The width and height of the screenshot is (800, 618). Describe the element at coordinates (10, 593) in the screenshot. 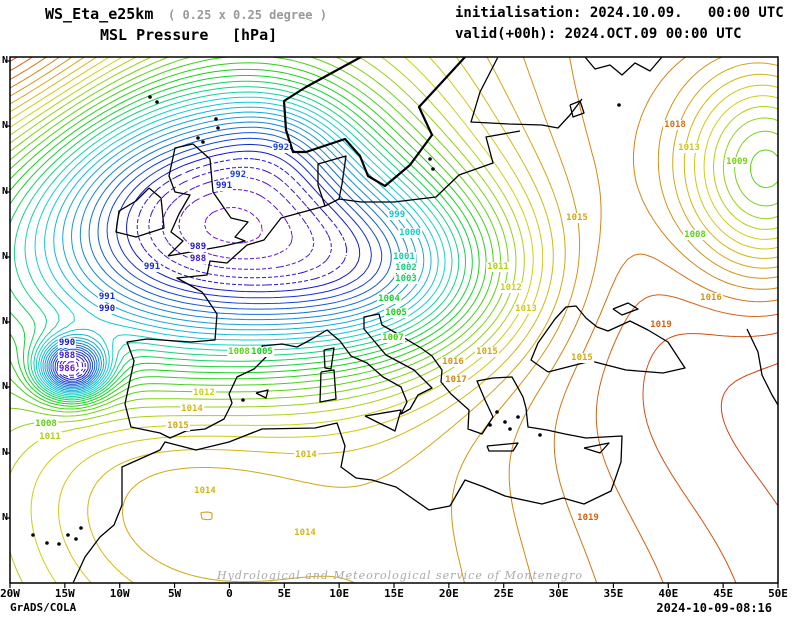

I see `x-axis-label: 20W` at that location.